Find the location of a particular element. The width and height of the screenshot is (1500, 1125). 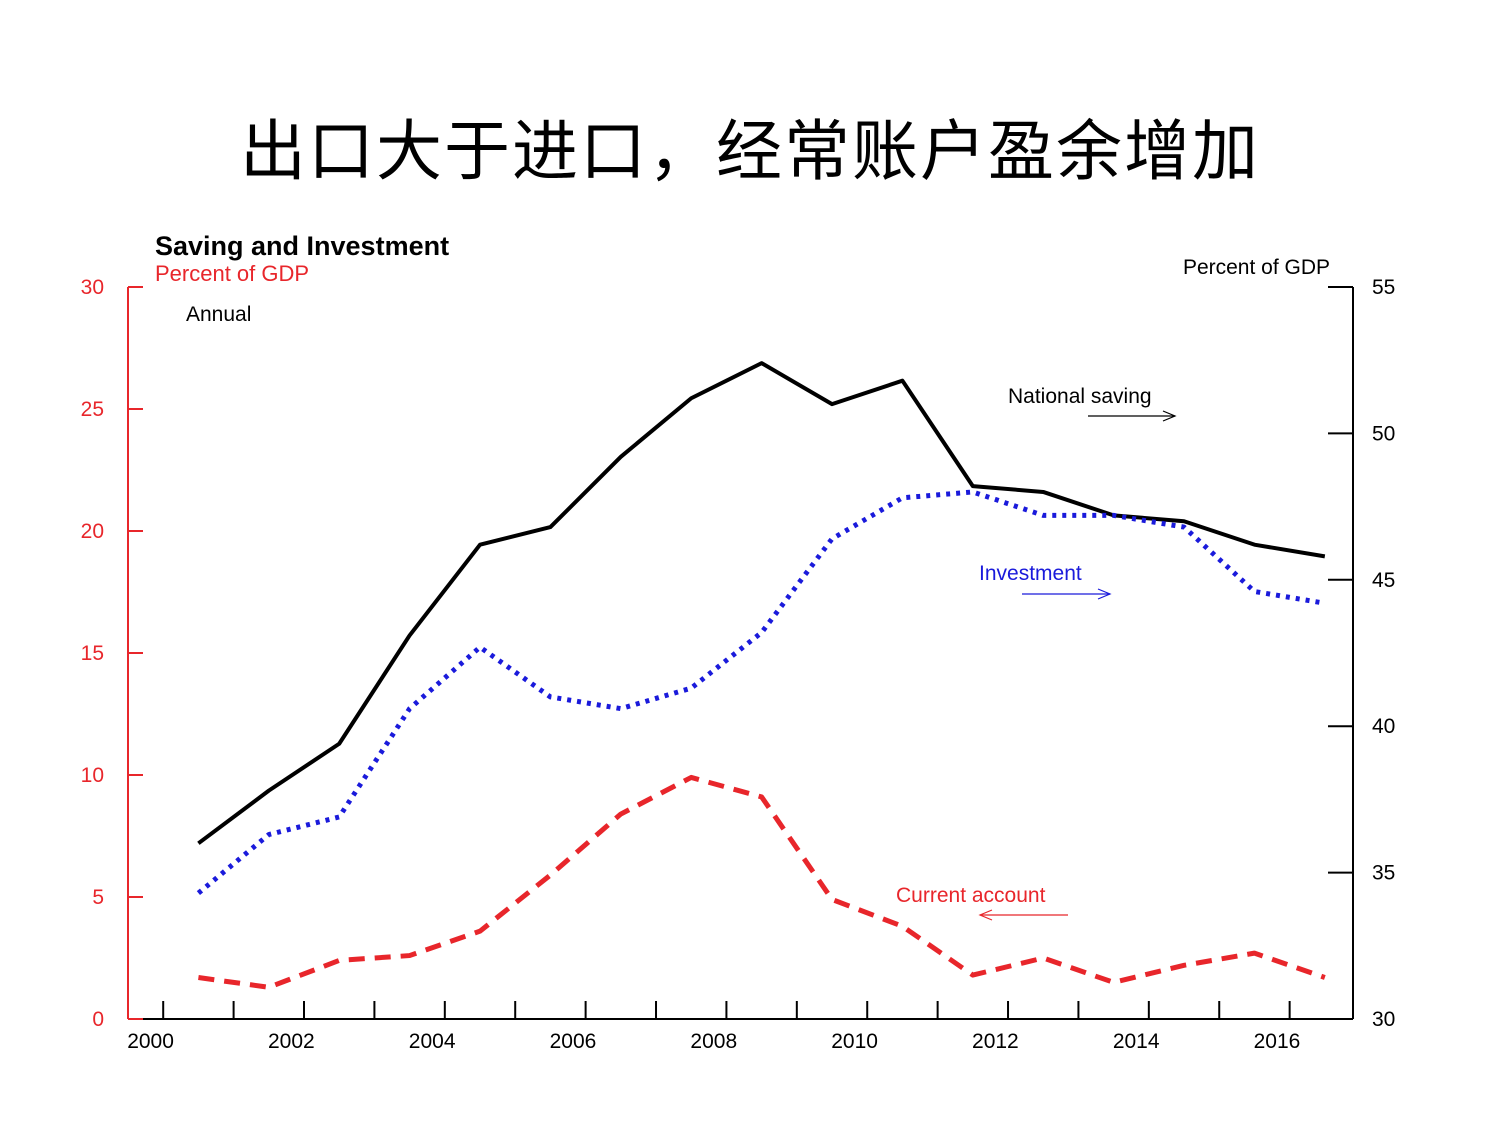

x-tick-label: 2008 is located at coordinates (713, 1041).